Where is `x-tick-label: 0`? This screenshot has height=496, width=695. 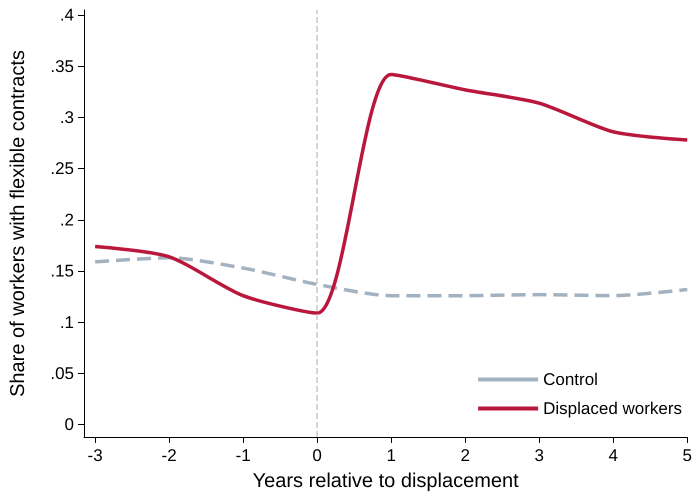
x-tick-label: 0 is located at coordinates (317, 455).